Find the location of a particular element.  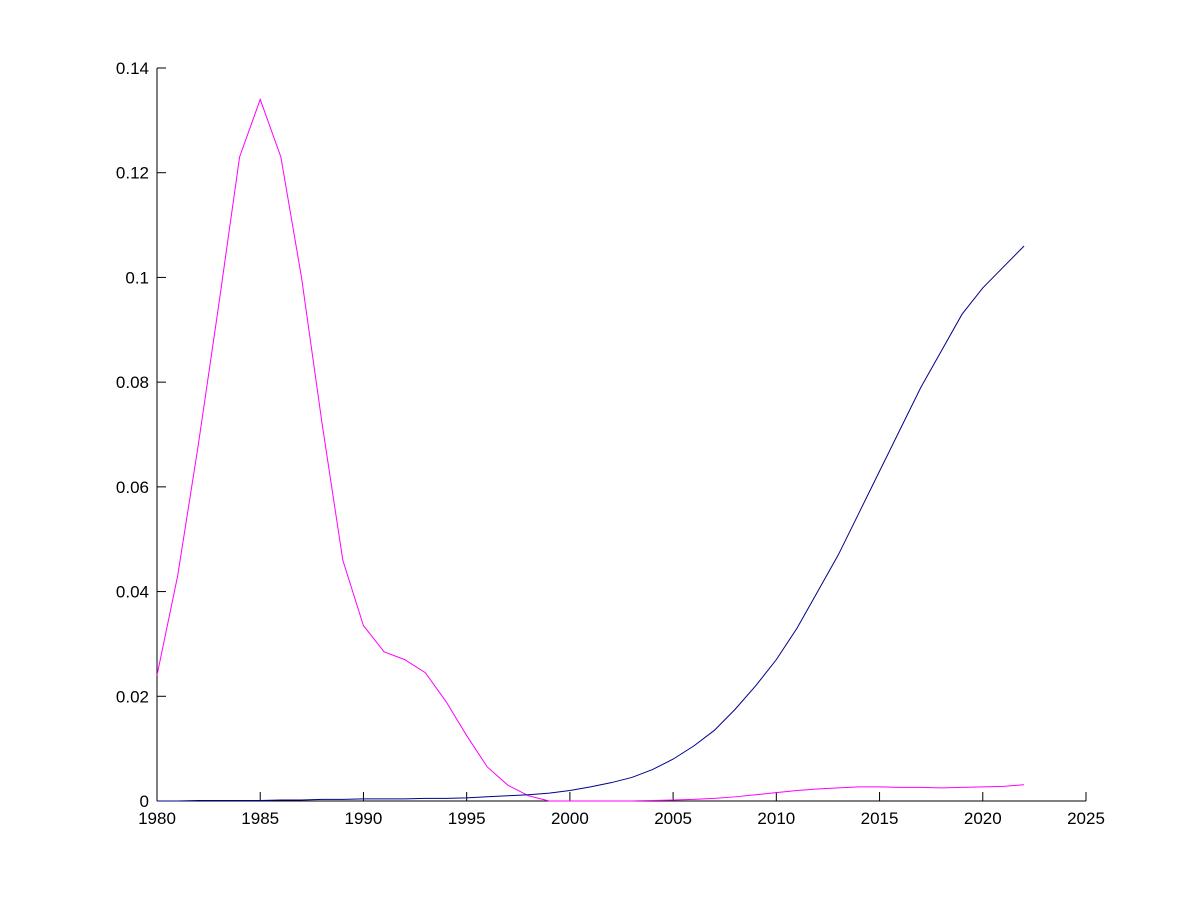

y-tick-label: 0.02 is located at coordinates (132, 696).